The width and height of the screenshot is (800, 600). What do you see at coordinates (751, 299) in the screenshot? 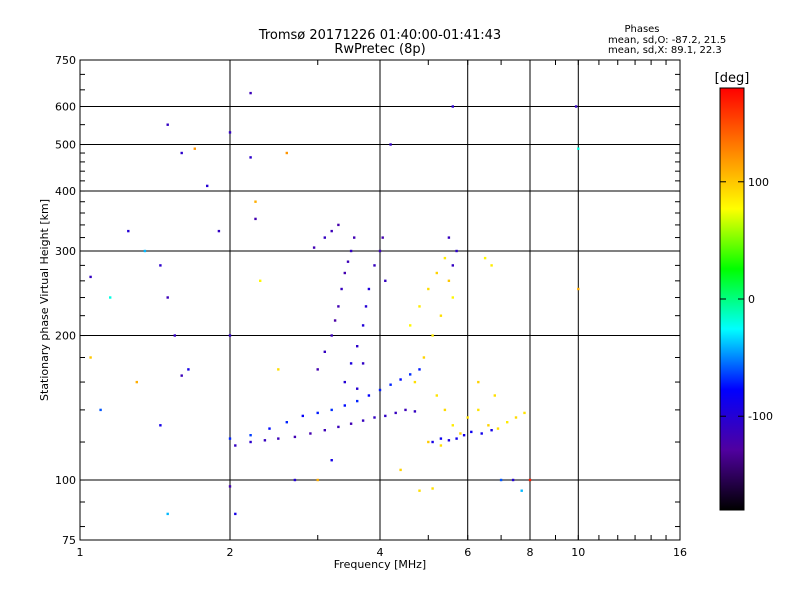
I see `colorbar-tick-label: 0` at bounding box center [751, 299].